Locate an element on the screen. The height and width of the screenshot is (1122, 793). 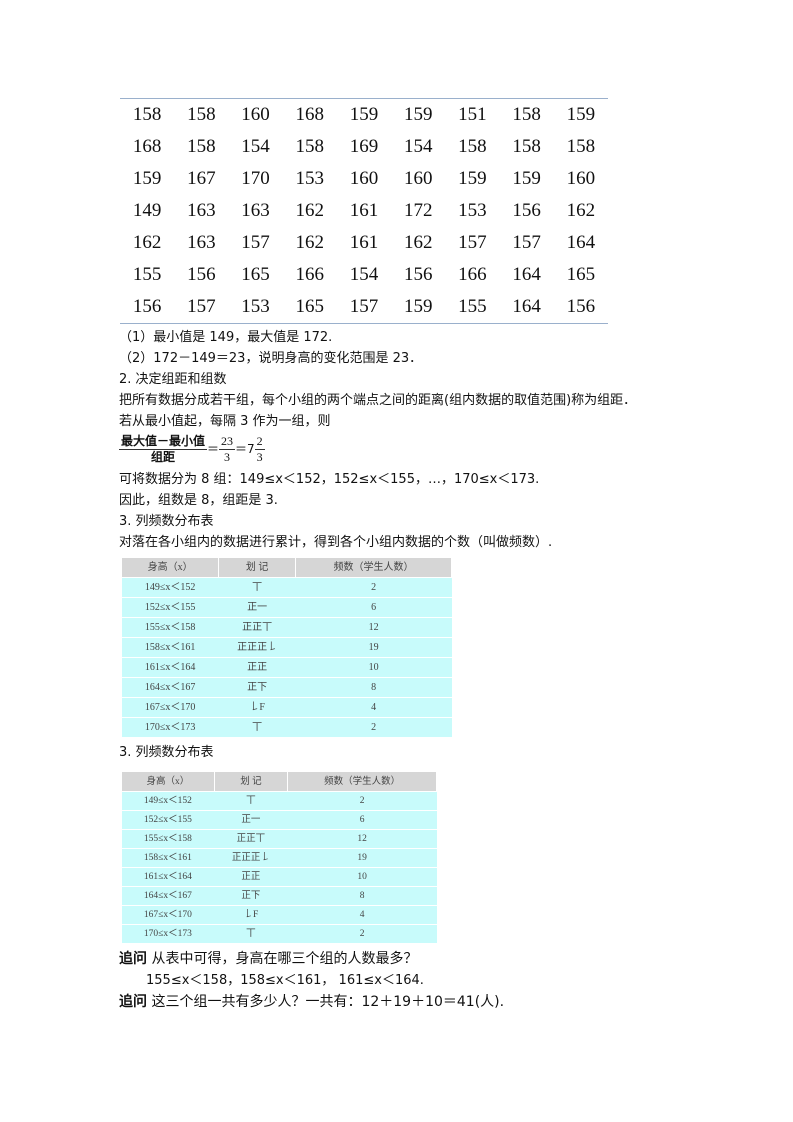
section-heading-3-repeat: 3. 列频数分布表 is located at coordinates (166, 752).